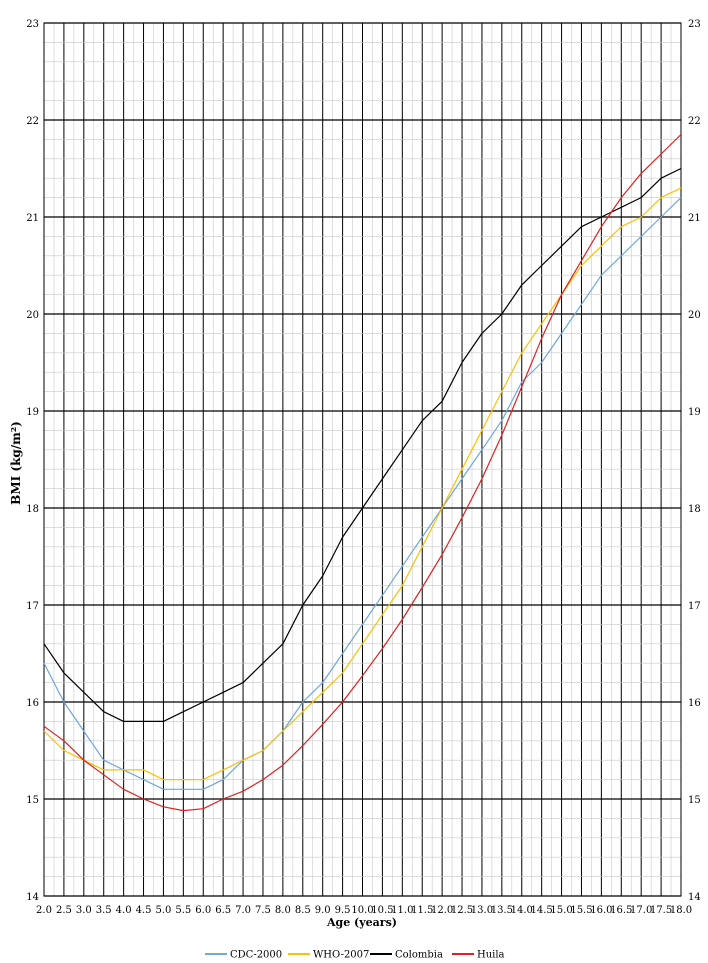  I want to click on x-tick-label: 8.5, so click(303, 910).